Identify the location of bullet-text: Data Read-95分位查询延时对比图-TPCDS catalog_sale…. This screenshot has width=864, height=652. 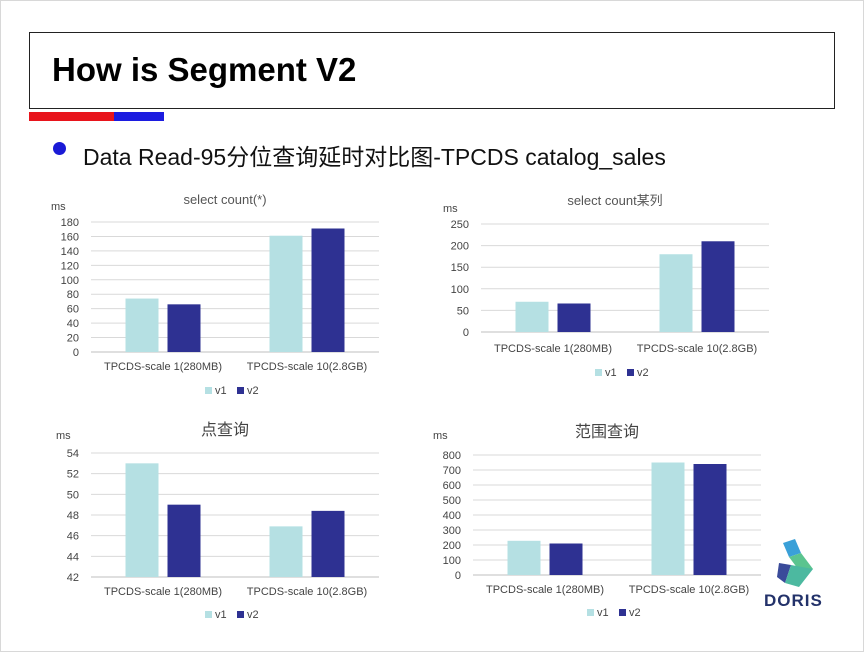
(374, 157).